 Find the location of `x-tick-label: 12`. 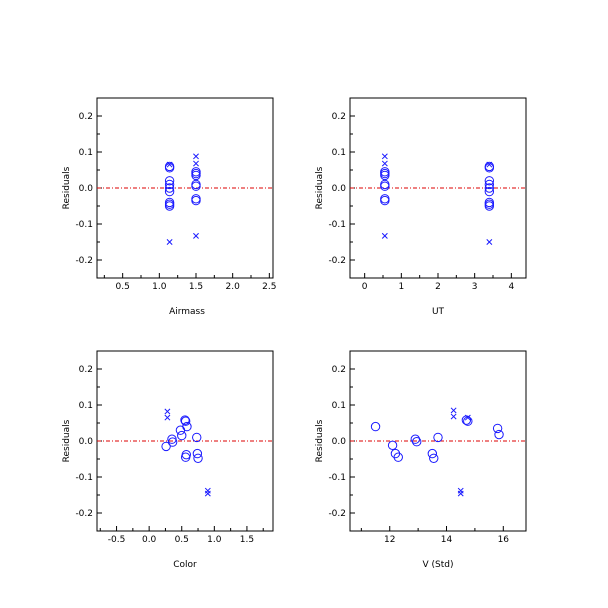

x-tick-label: 12 is located at coordinates (389, 540).